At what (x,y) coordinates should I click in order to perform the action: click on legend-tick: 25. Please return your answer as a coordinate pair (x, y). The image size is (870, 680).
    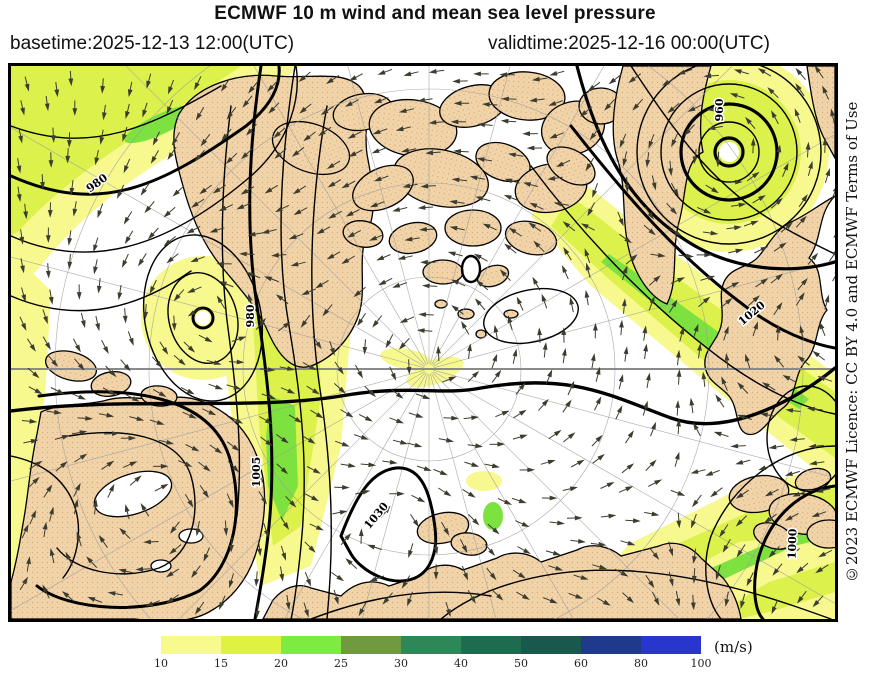
    Looking at the image, I should click on (341, 663).